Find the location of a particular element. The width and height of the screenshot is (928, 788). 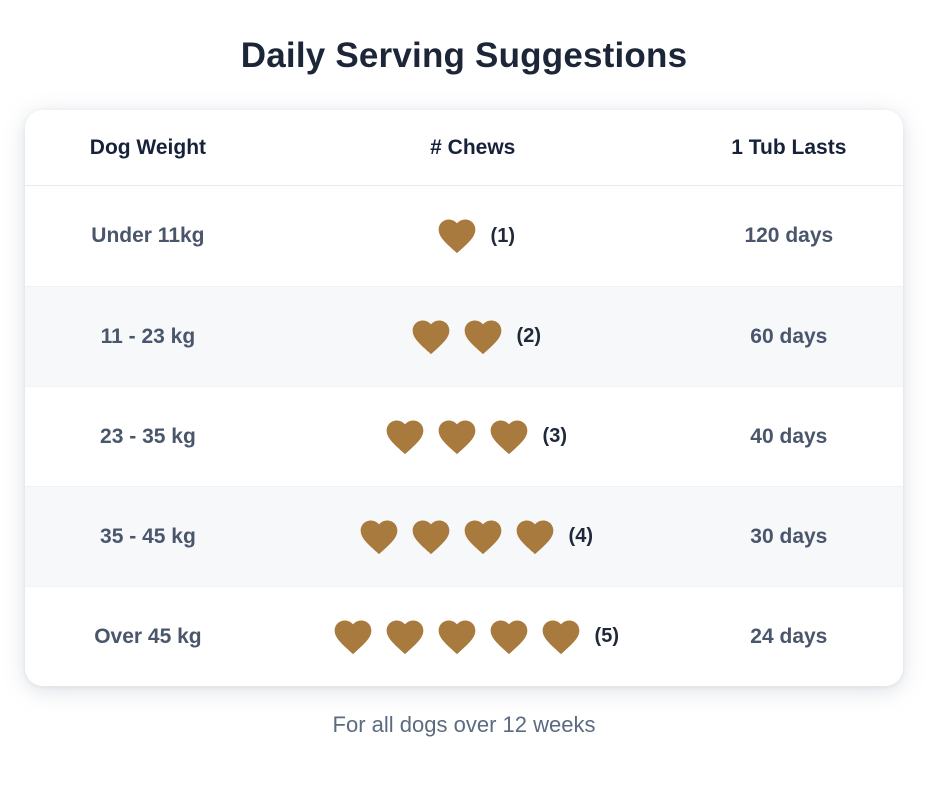

cell-chews: (5) is located at coordinates (473, 637).